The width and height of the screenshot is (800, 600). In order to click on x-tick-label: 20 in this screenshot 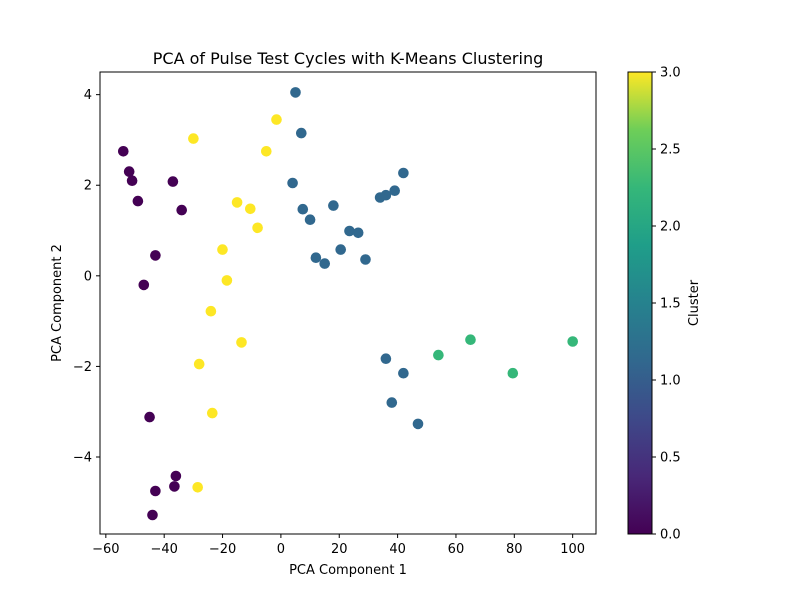, I will do `click(339, 549)`.